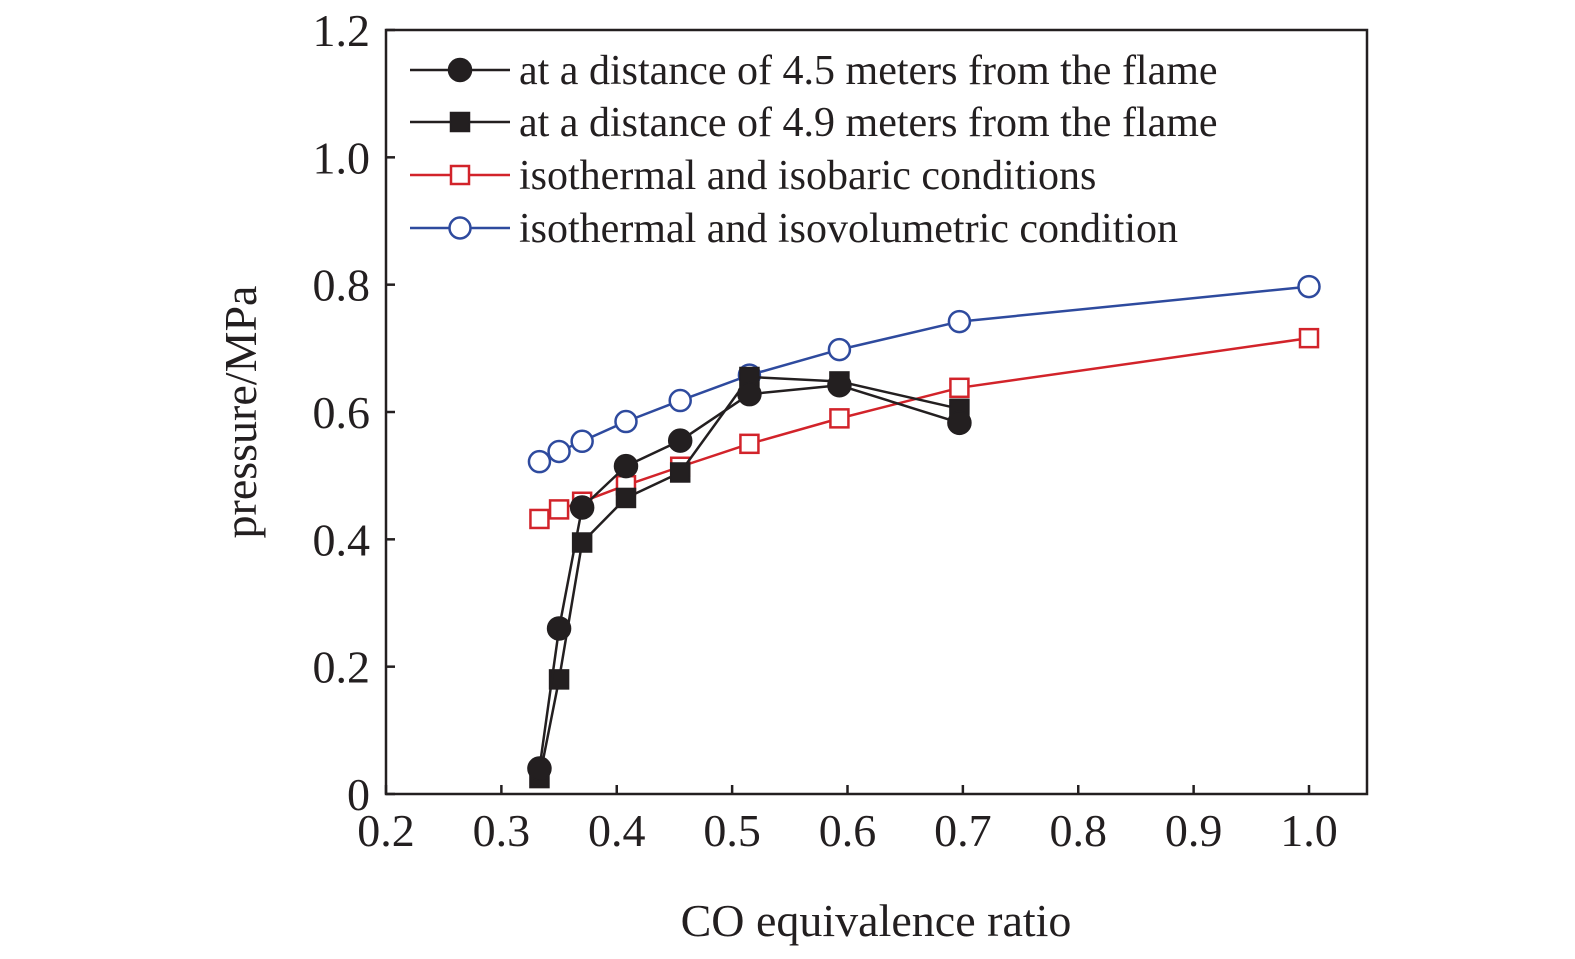  I want to click on y-axis-title: pressure/MPa, so click(240, 412).